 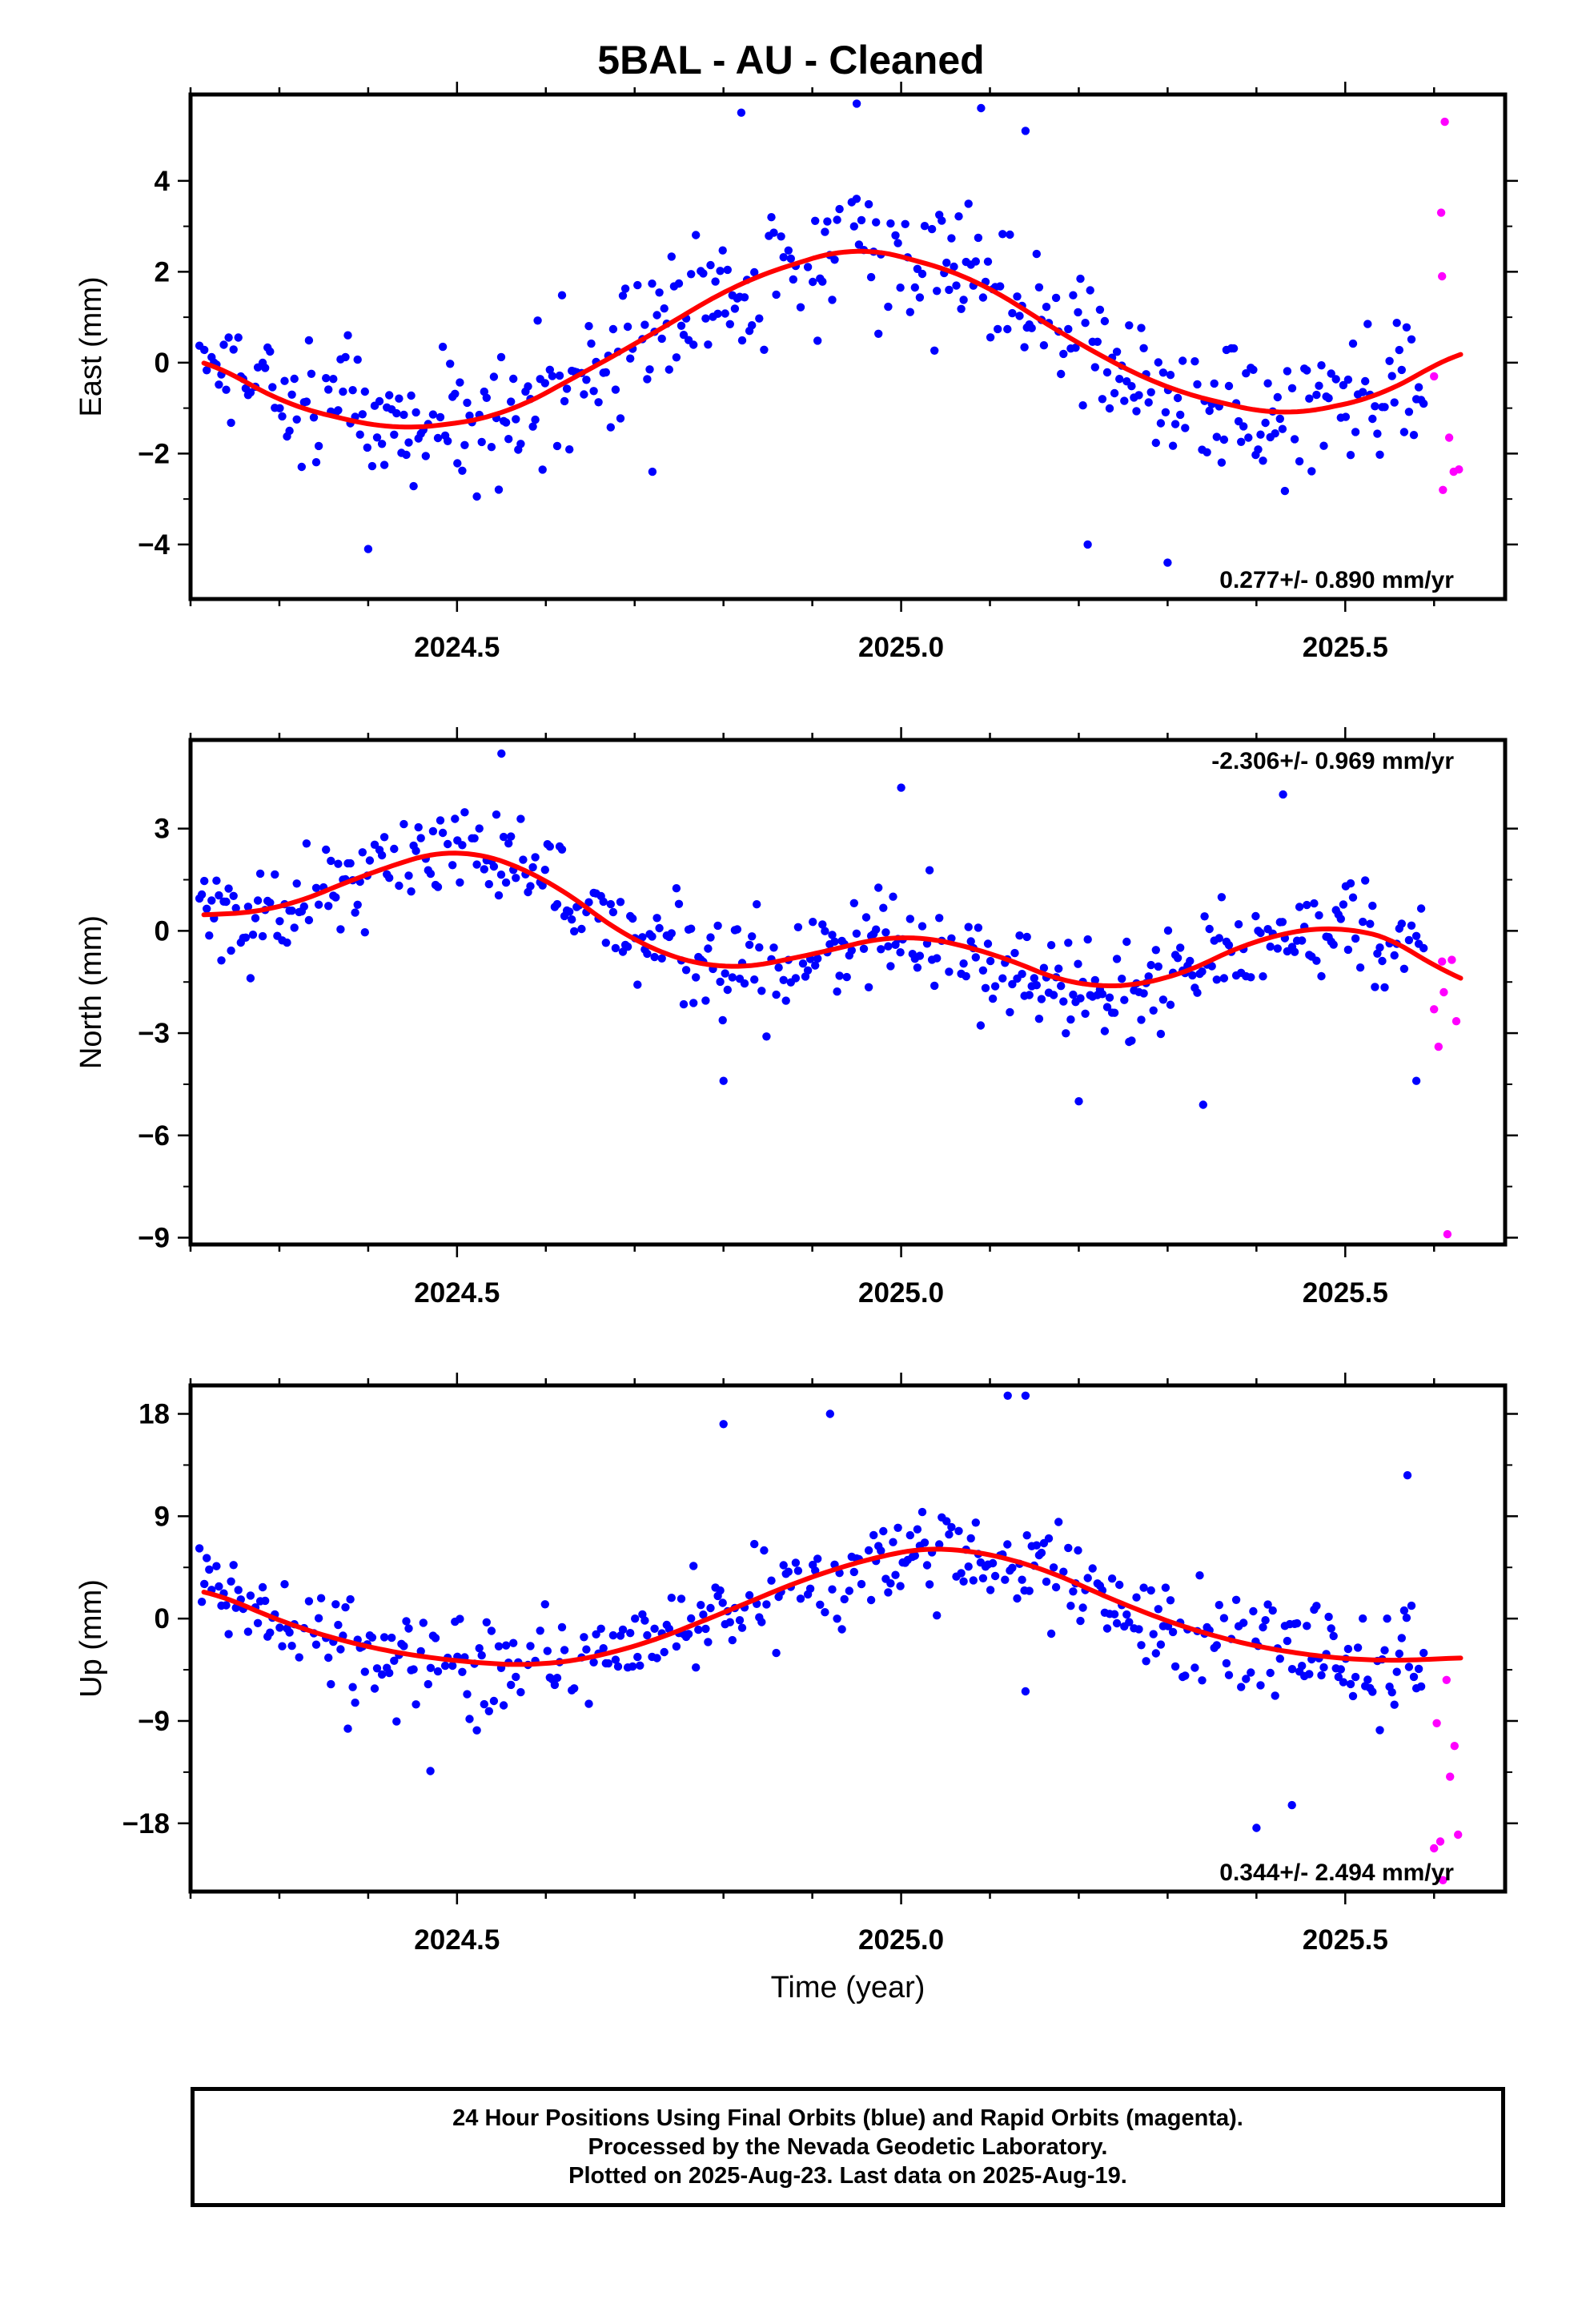 I want to click on y-tick-label: 4, so click(x=163, y=181).